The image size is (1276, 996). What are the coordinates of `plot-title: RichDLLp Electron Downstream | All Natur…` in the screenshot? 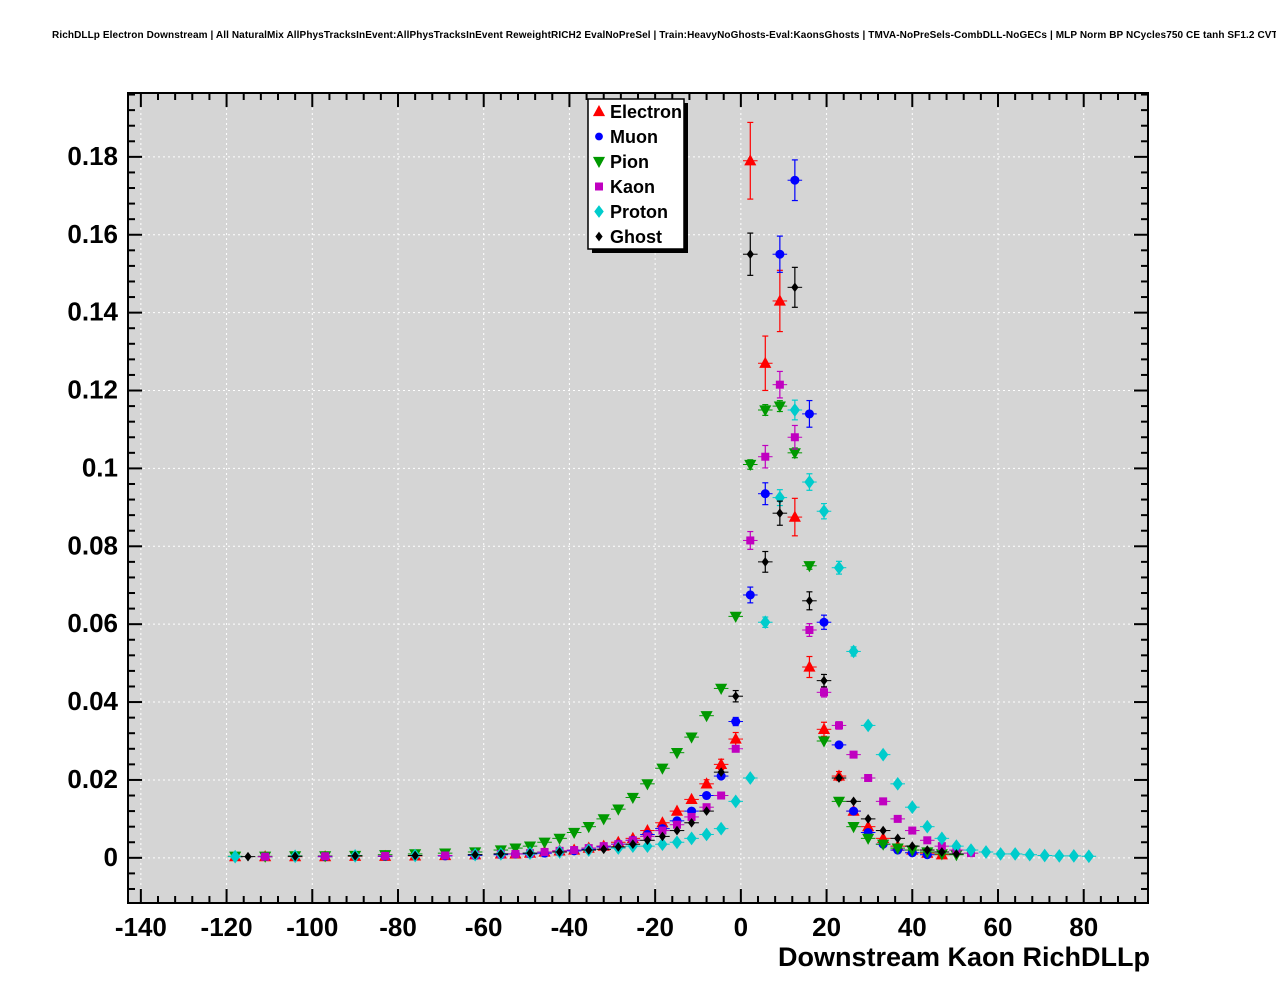 It's located at (664, 35).